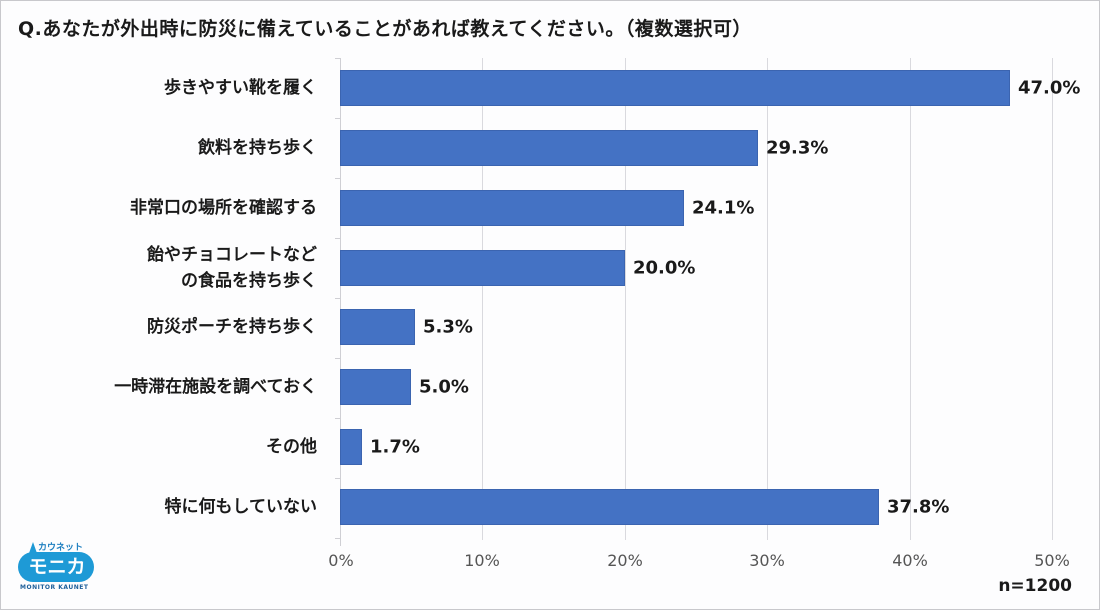 The height and width of the screenshot is (610, 1100). What do you see at coordinates (723, 208) in the screenshot?
I see `value-label: 24.1%` at bounding box center [723, 208].